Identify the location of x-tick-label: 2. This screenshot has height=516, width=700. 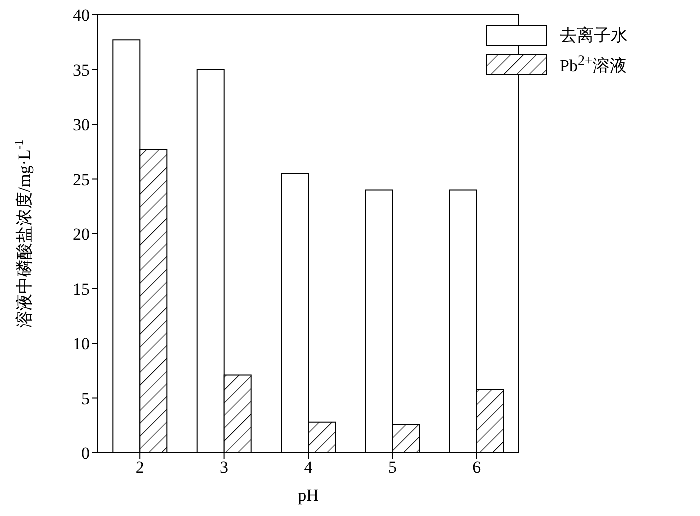
(140, 468).